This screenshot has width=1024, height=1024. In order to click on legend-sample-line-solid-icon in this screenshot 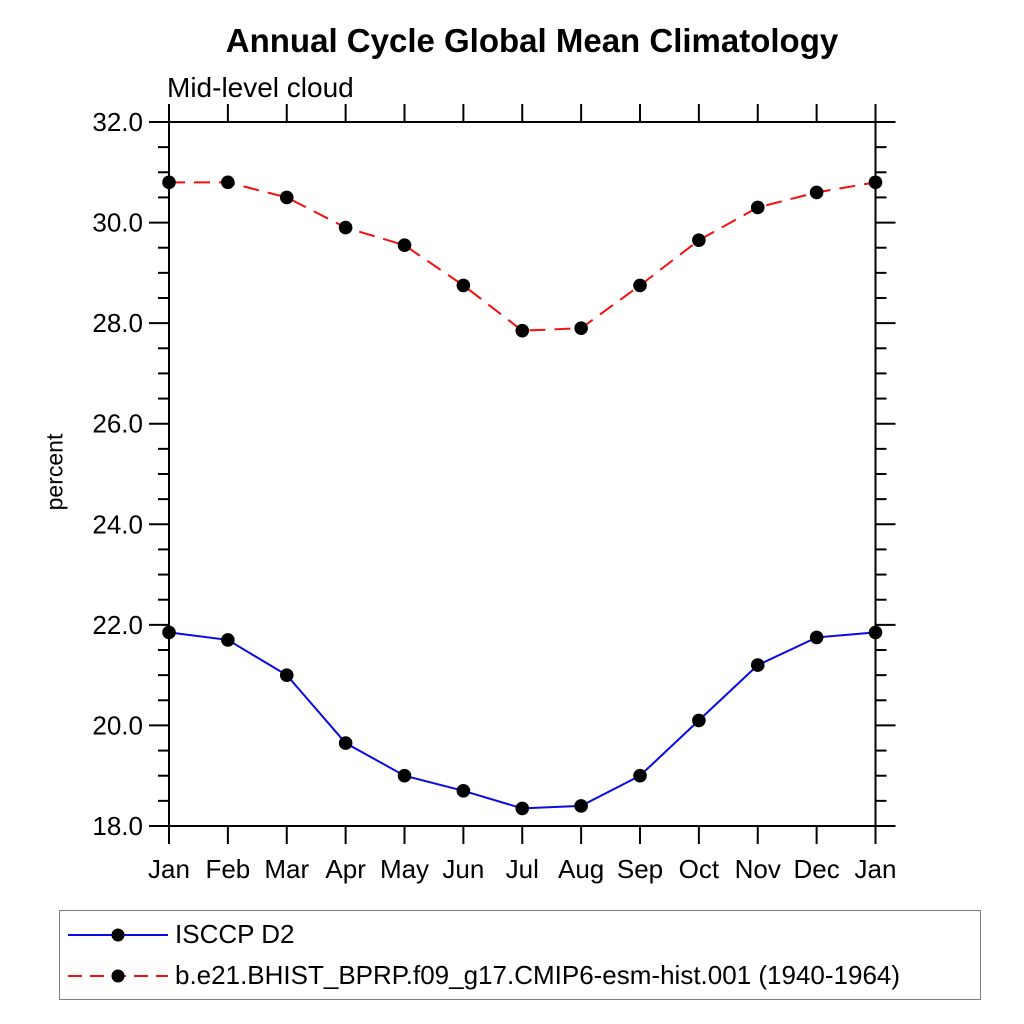, I will do `click(118, 934)`.